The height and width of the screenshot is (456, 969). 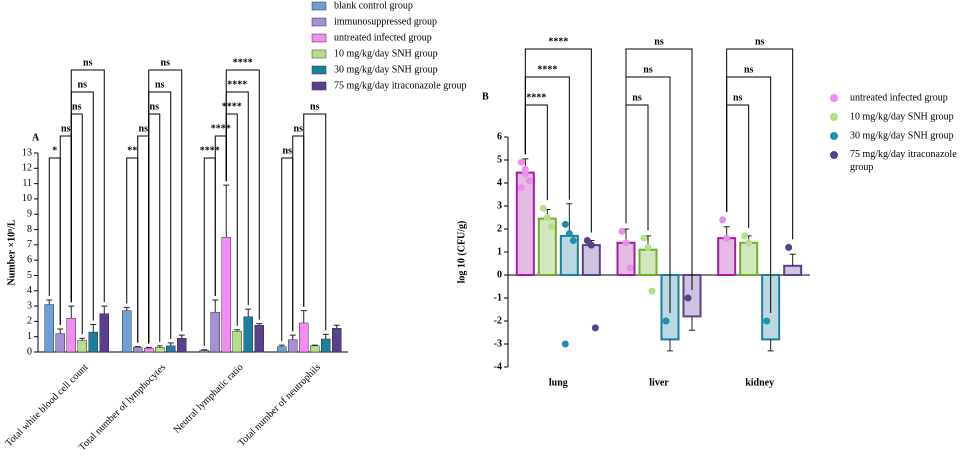 What do you see at coordinates (659, 382) in the screenshot?
I see `x-tick-label: liver` at bounding box center [659, 382].